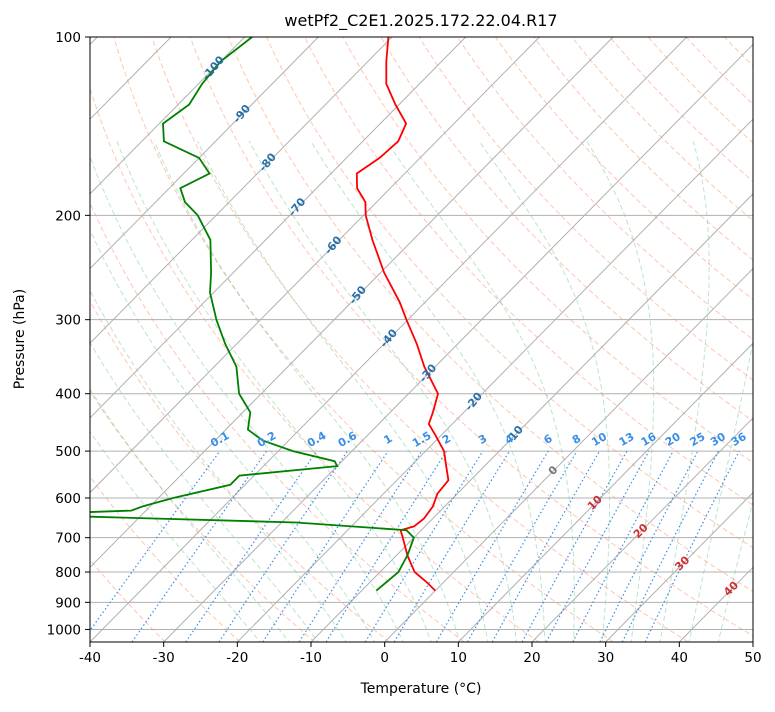  I want to click on x-tick-label: -40, so click(90, 658).